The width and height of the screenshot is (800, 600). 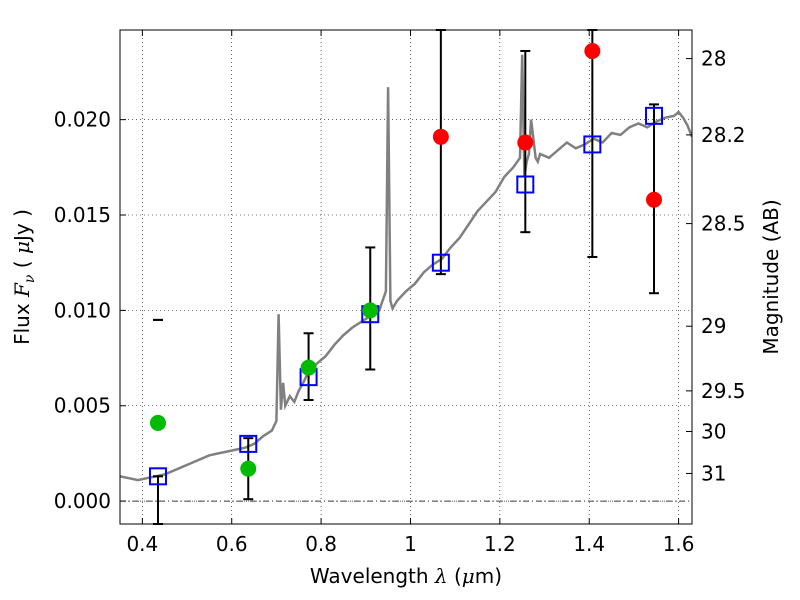 What do you see at coordinates (321, 544) in the screenshot?
I see `x-tick-label: 0.8` at bounding box center [321, 544].